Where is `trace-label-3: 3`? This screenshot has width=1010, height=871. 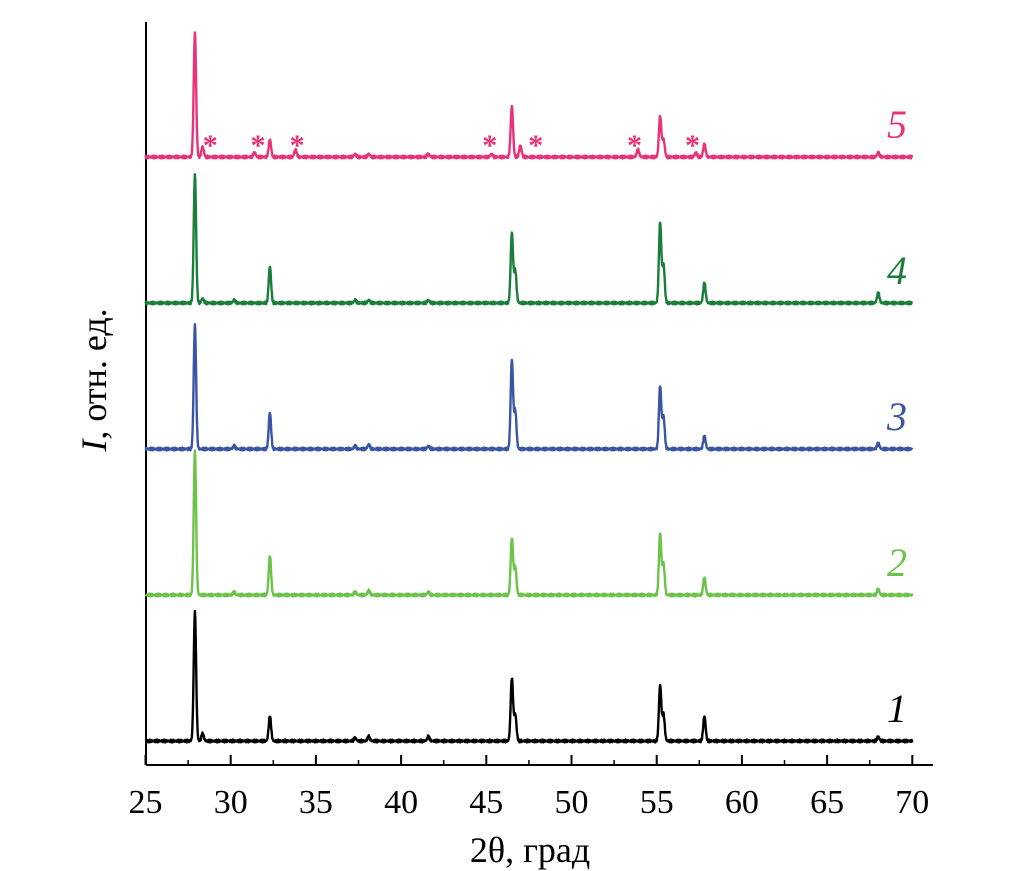 trace-label-3: 3 is located at coordinates (896, 416).